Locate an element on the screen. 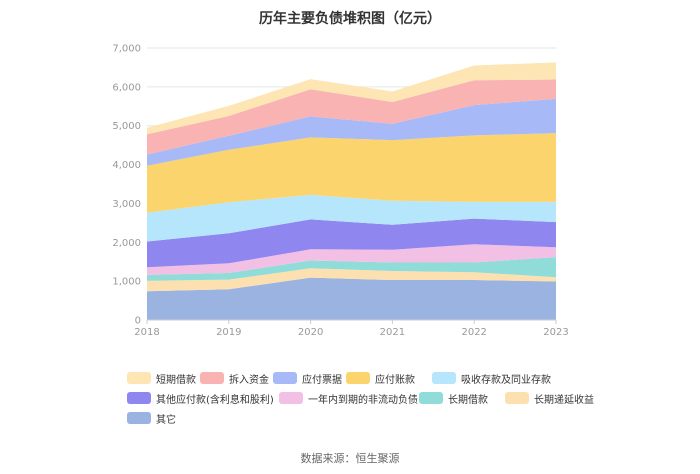 This screenshot has height=474, width=700. legend-item: 其他应付款(含利息和股利) is located at coordinates (200, 398).